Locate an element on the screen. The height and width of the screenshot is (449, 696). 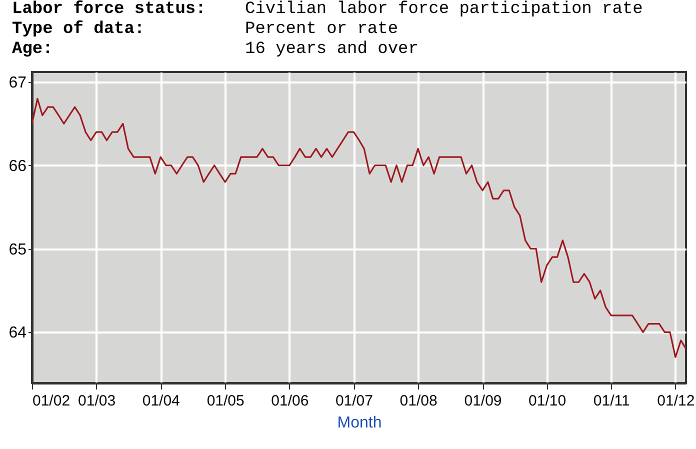
y-tick-label: 66 is located at coordinates (17, 166).